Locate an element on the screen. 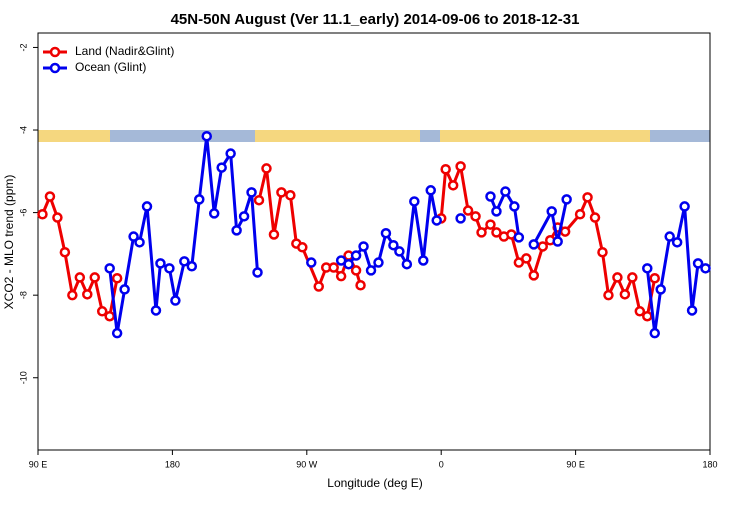  y-tick-label: -2 is located at coordinates (23, 47).